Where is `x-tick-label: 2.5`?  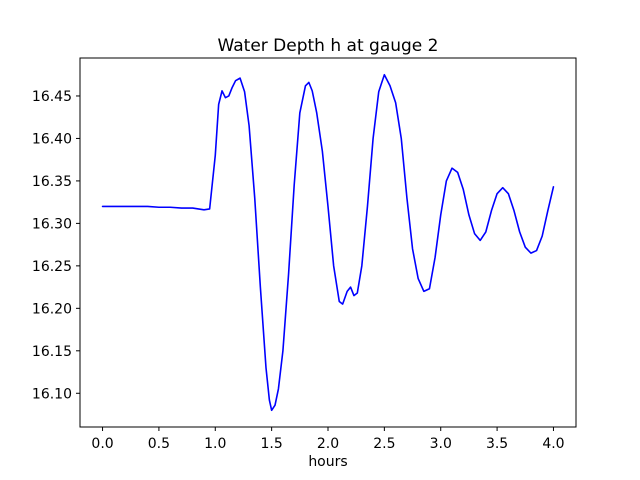
x-tick-label: 2.5 is located at coordinates (384, 444).